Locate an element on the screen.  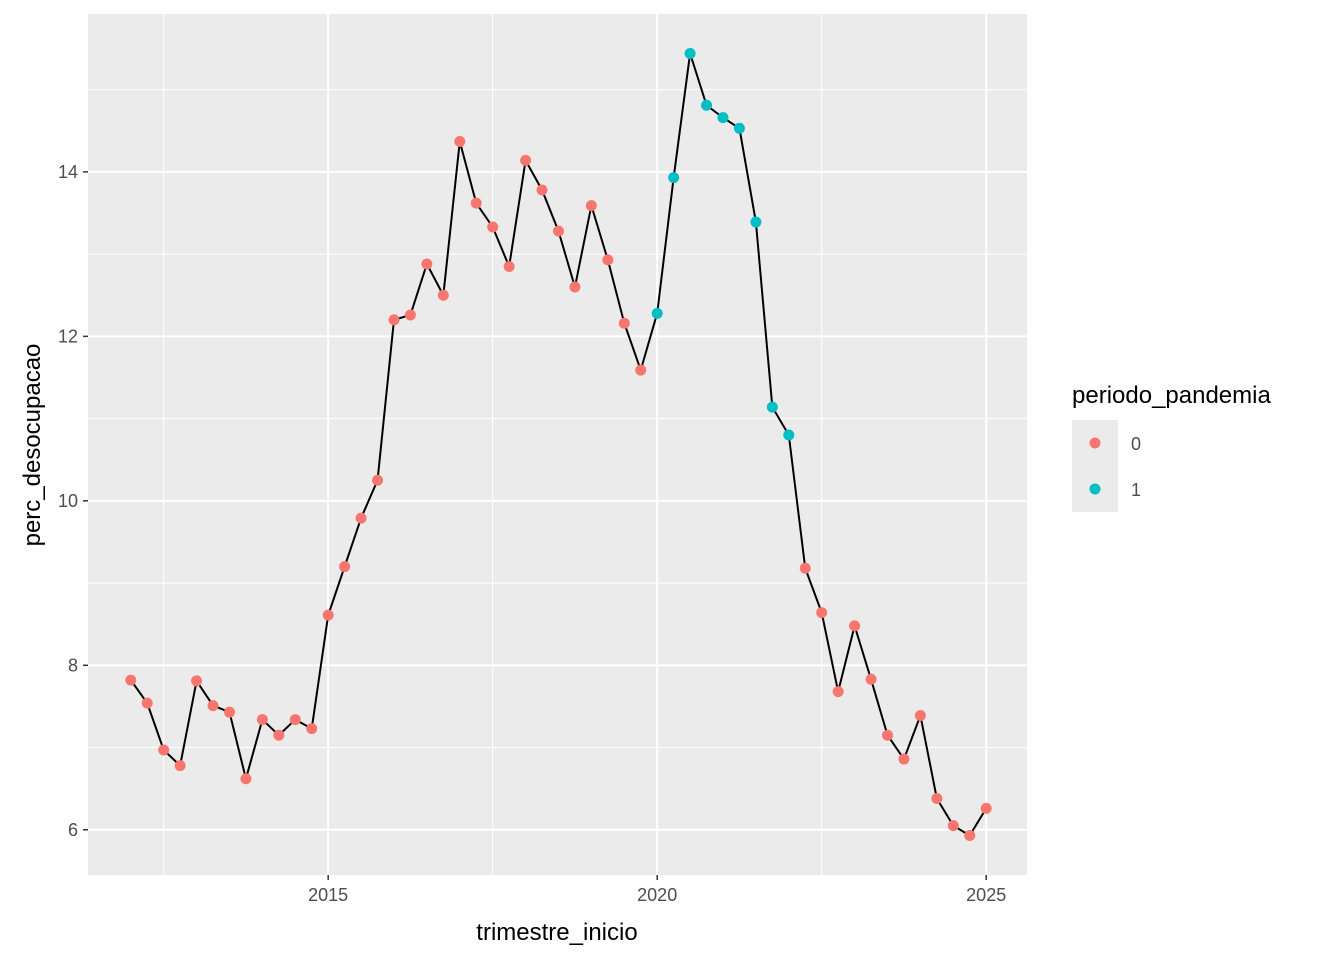
x-tick-label: 2020 is located at coordinates (657, 895).